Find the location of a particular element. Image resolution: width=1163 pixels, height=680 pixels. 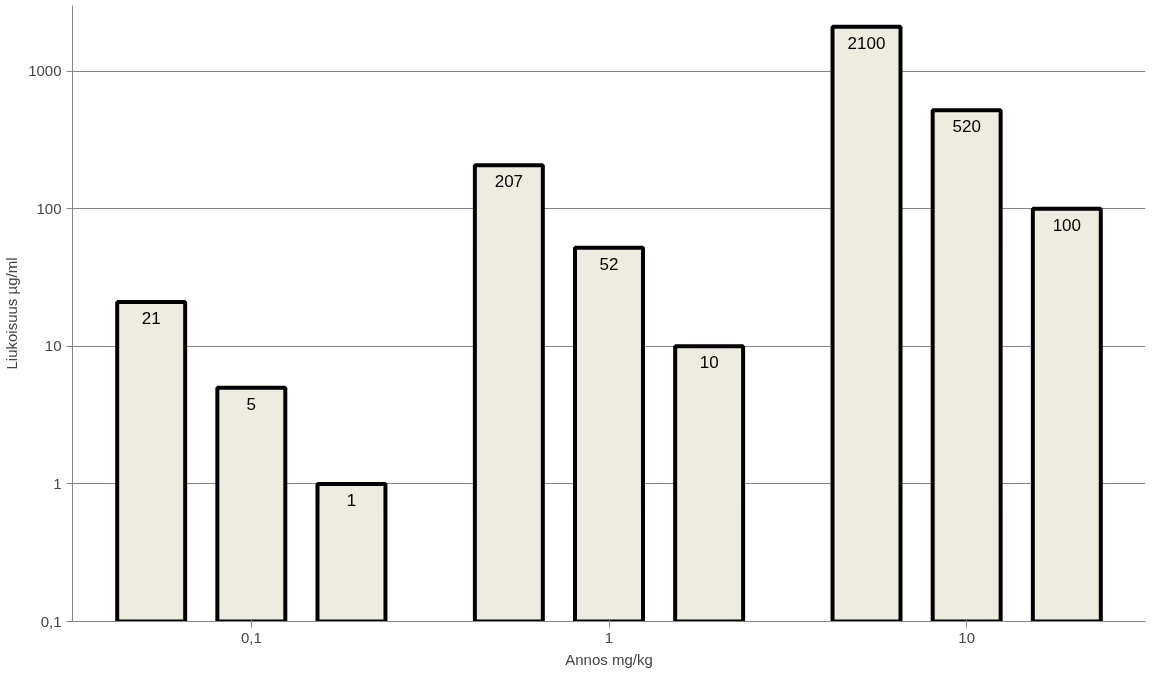

y-tick-label: 100 is located at coordinates (49, 208).